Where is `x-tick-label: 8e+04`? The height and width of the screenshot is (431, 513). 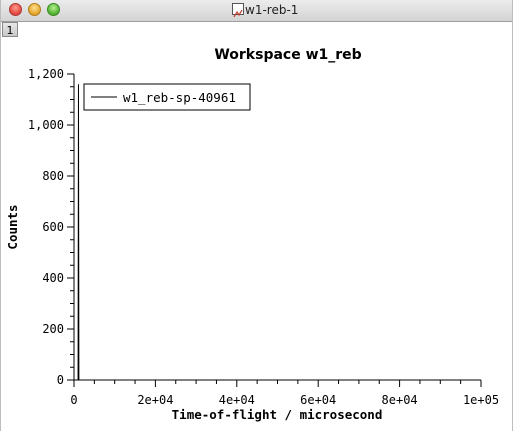 x-tick-label: 8e+04 is located at coordinates (400, 400).